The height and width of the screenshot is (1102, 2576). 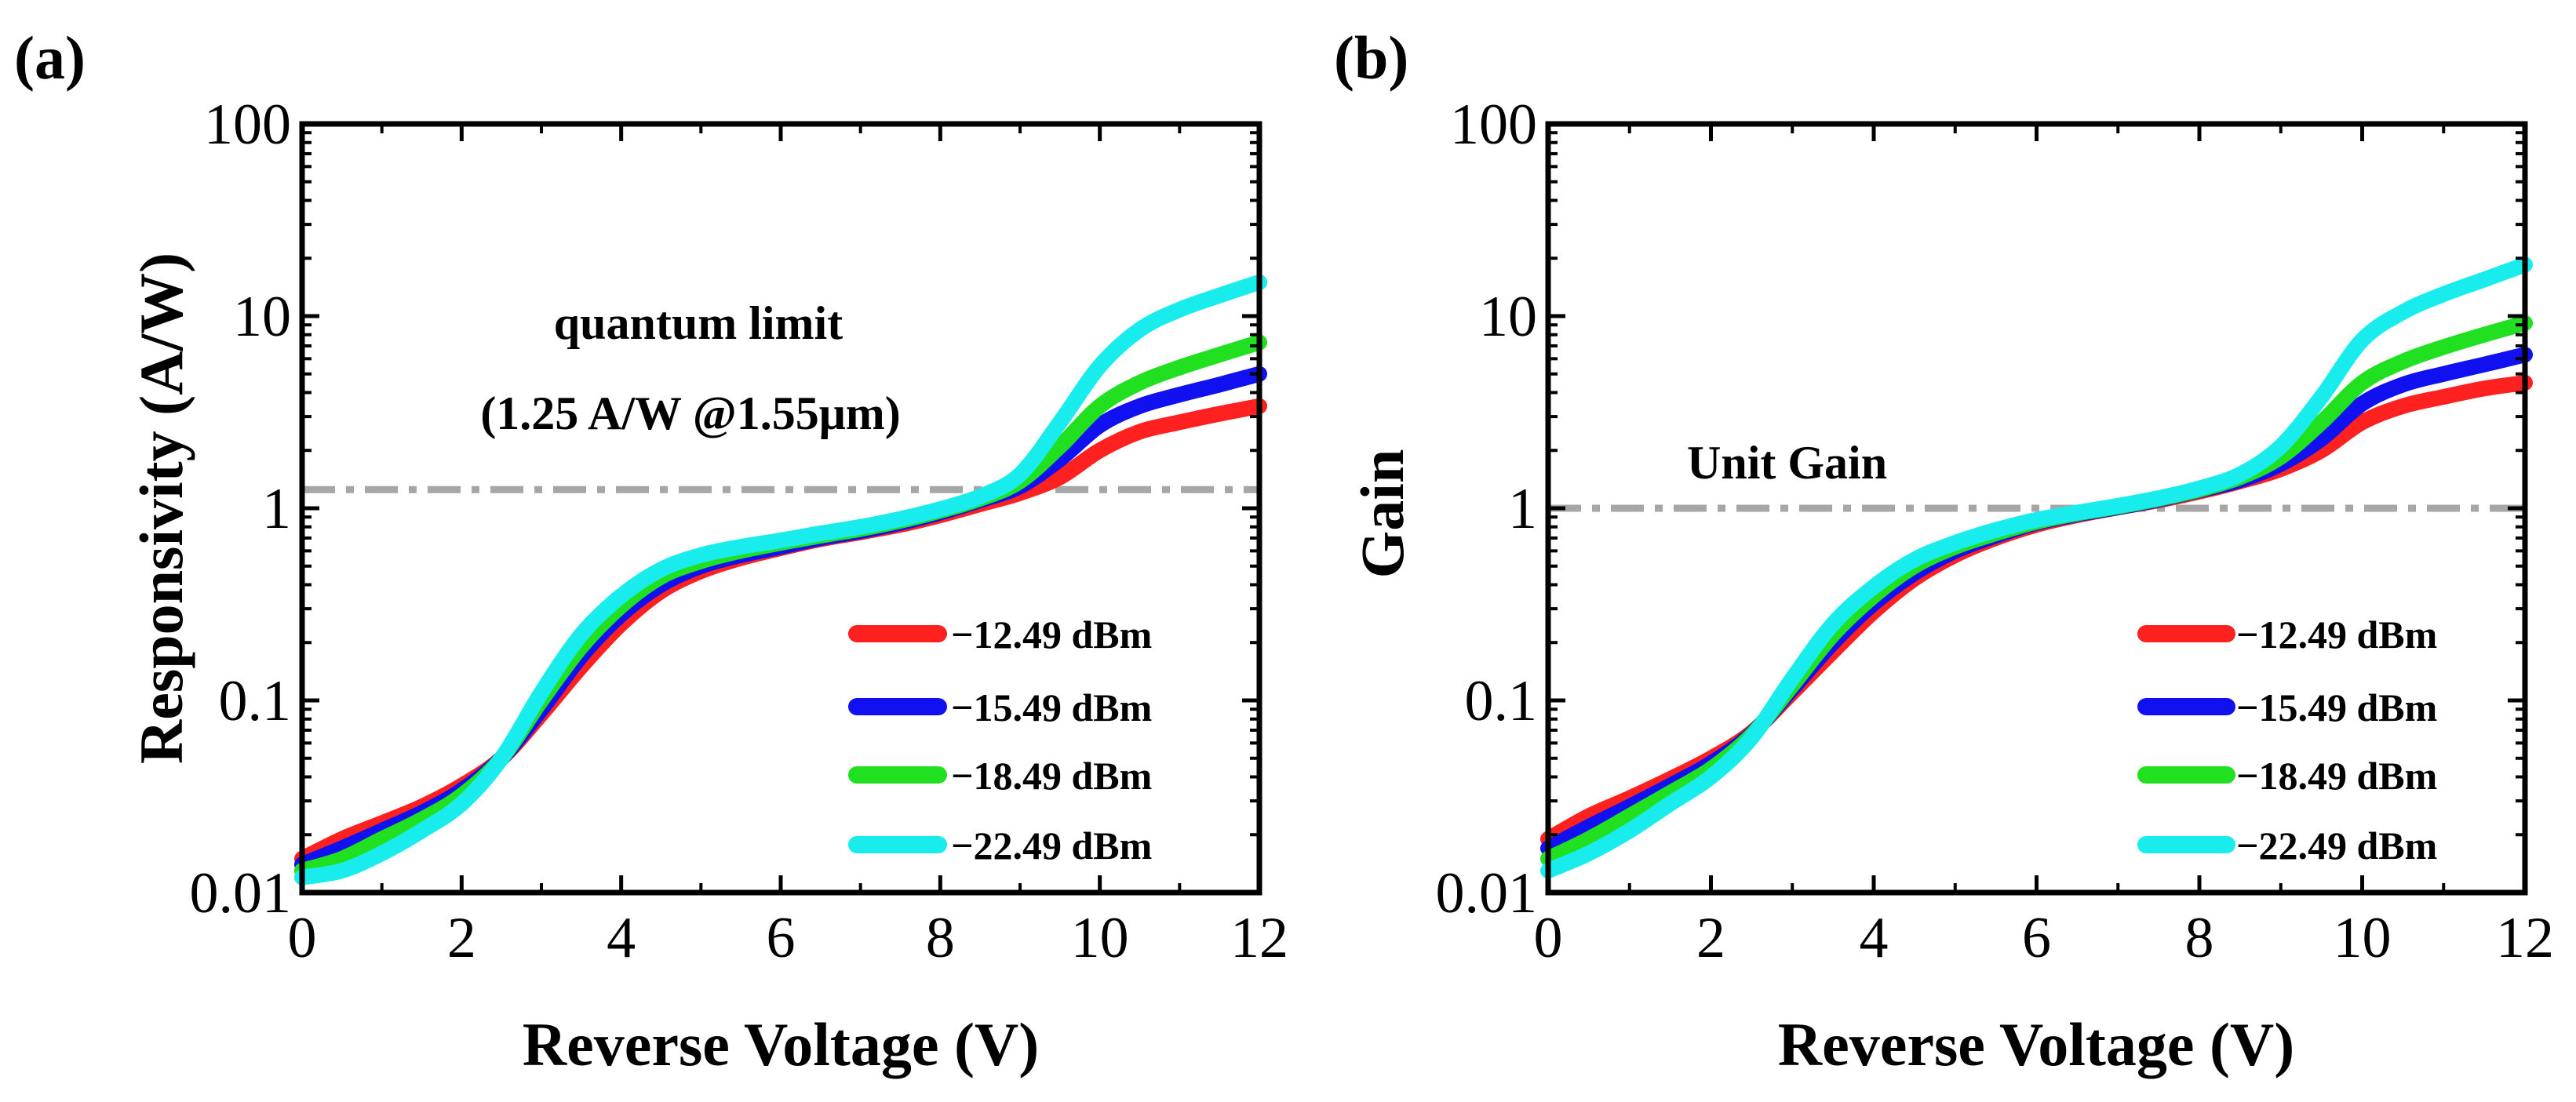 What do you see at coordinates (1382, 514) in the screenshot?
I see `y-axis-label: Gain` at bounding box center [1382, 514].